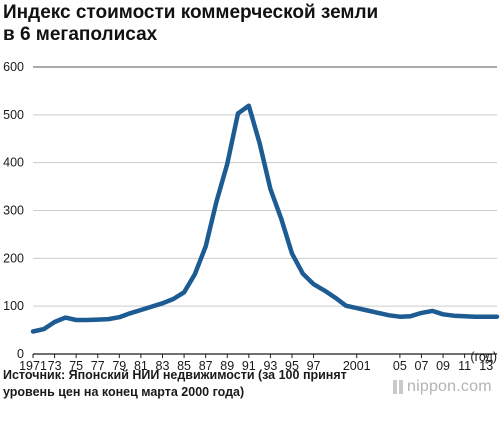 The height and width of the screenshot is (428, 500). What do you see at coordinates (357, 366) in the screenshot?
I see `x-tick-label-2001: 2001` at bounding box center [357, 366].